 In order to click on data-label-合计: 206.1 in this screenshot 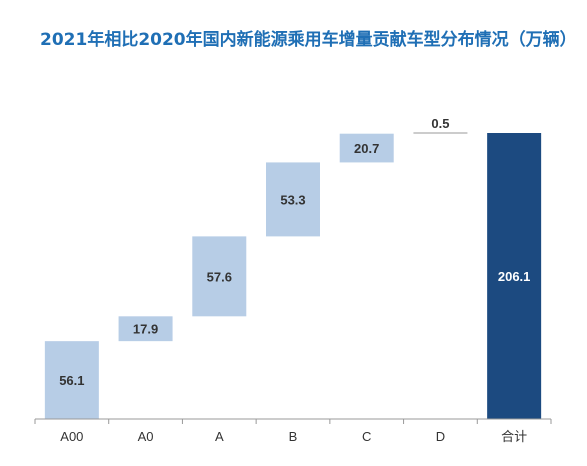, I will do `click(514, 276)`.